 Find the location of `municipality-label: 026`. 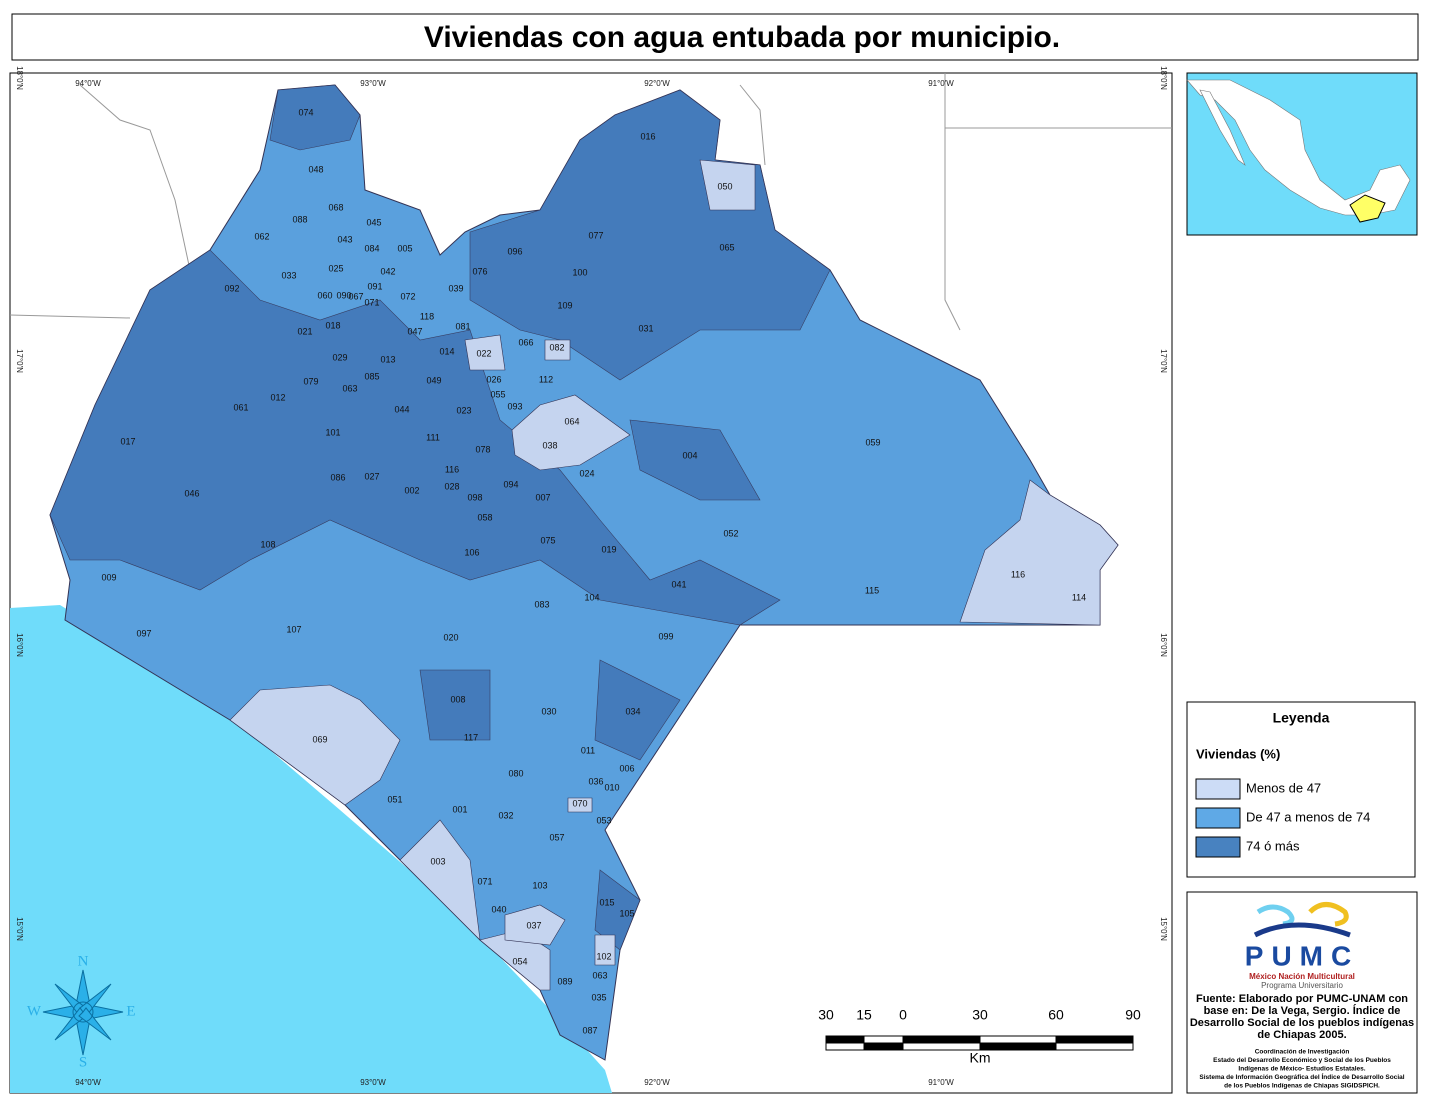

municipality-label: 026 is located at coordinates (493, 379).